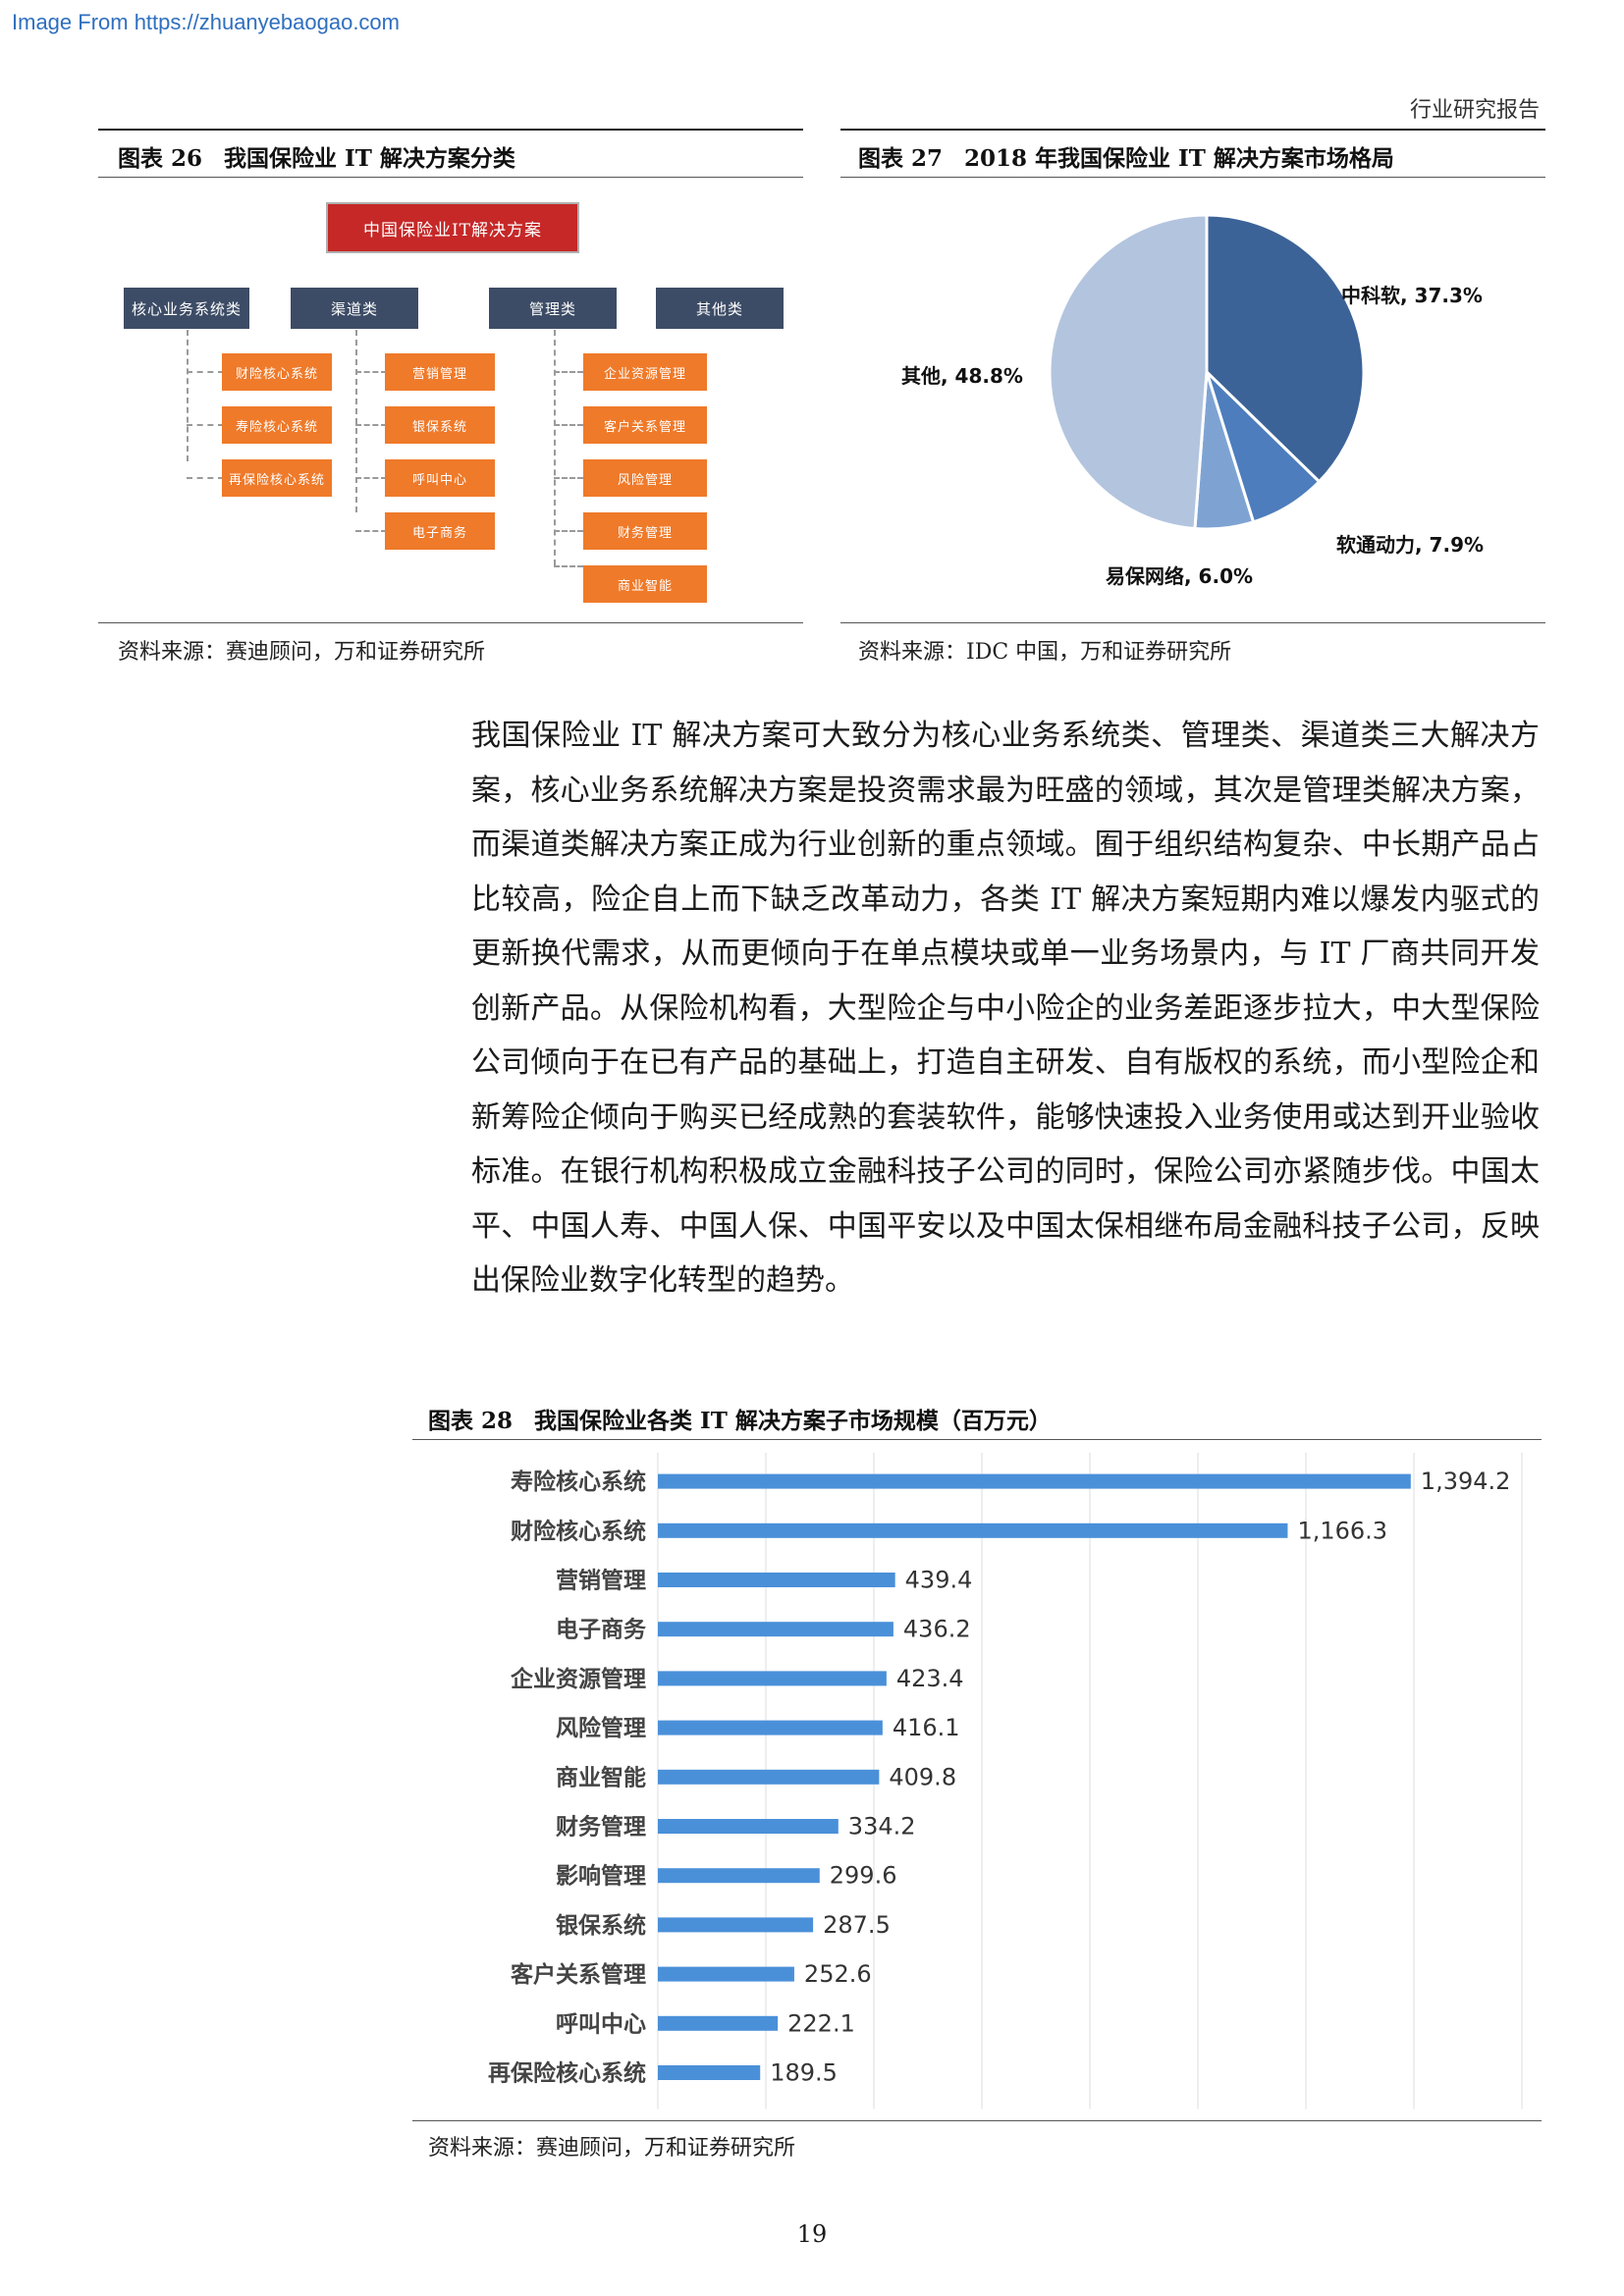  What do you see at coordinates (601, 1876) in the screenshot?
I see `category-label: 影响管理` at bounding box center [601, 1876].